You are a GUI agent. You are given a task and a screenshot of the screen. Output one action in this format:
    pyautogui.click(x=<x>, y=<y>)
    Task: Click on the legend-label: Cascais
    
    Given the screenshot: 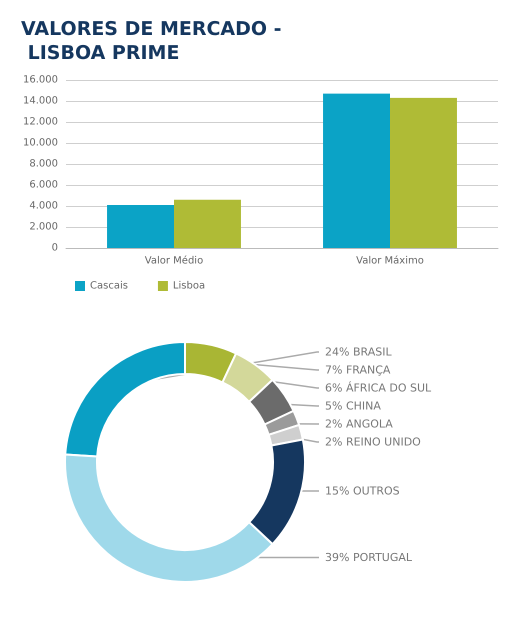 What is the action you would take?
    pyautogui.click(x=109, y=286)
    